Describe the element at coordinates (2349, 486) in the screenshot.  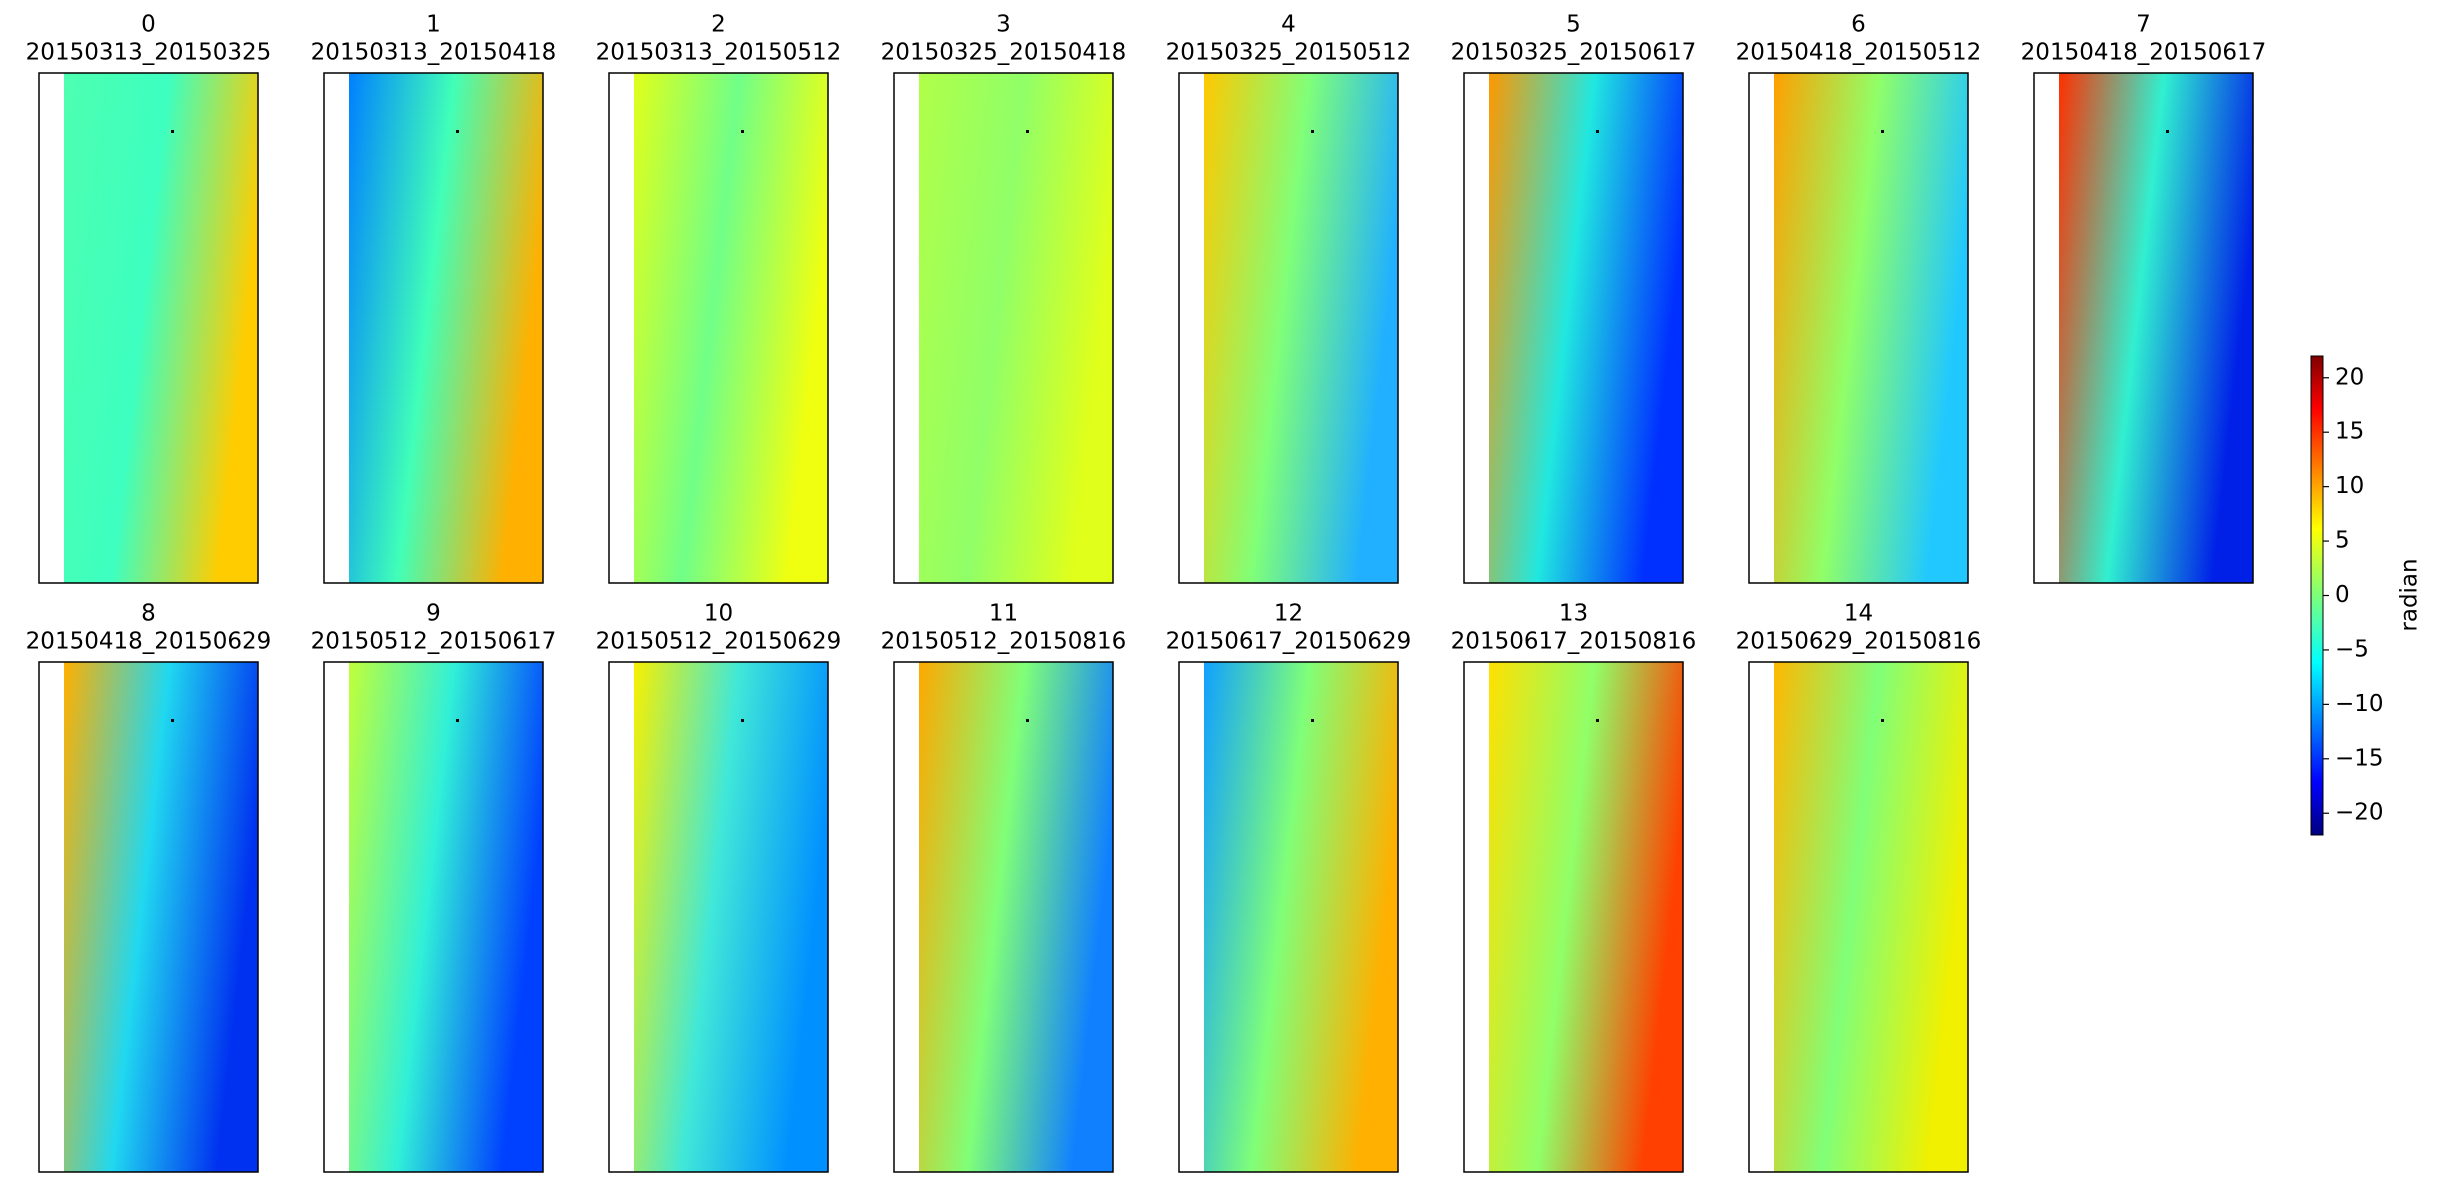
I see `colorbar-tick-label: 10` at that location.